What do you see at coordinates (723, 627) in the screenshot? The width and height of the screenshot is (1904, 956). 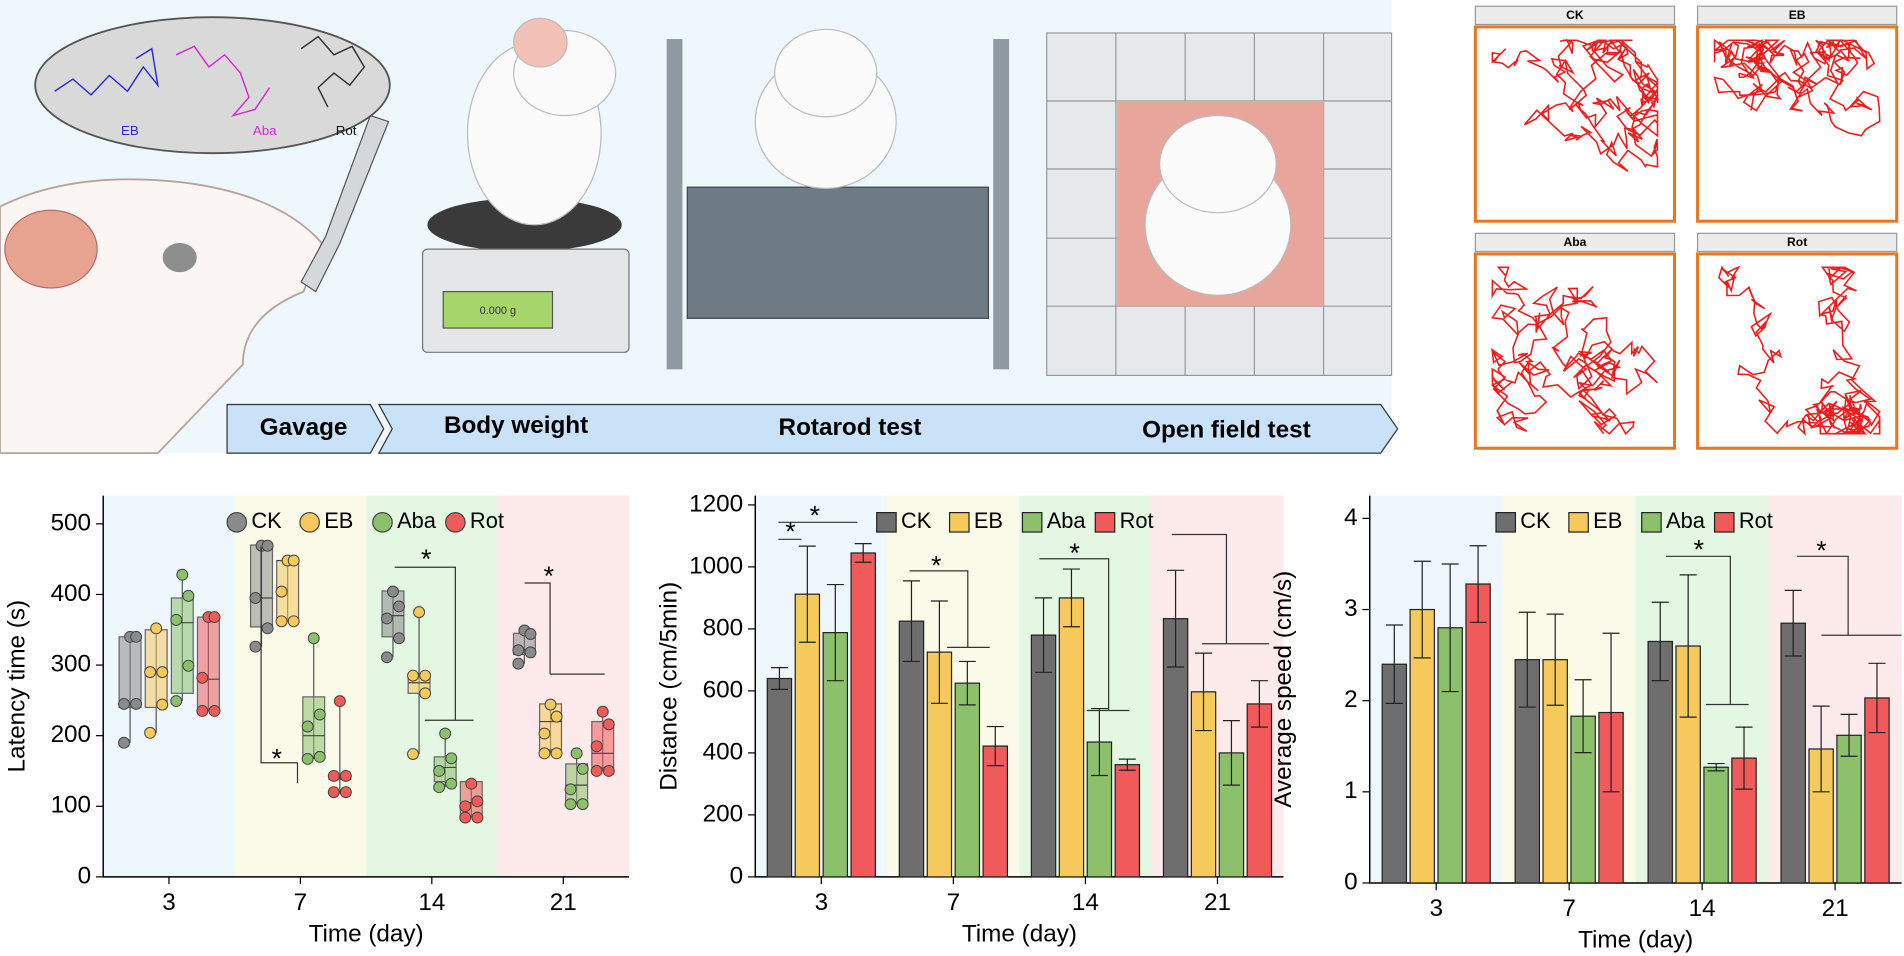 I see `y-tick-label: 800` at bounding box center [723, 627].